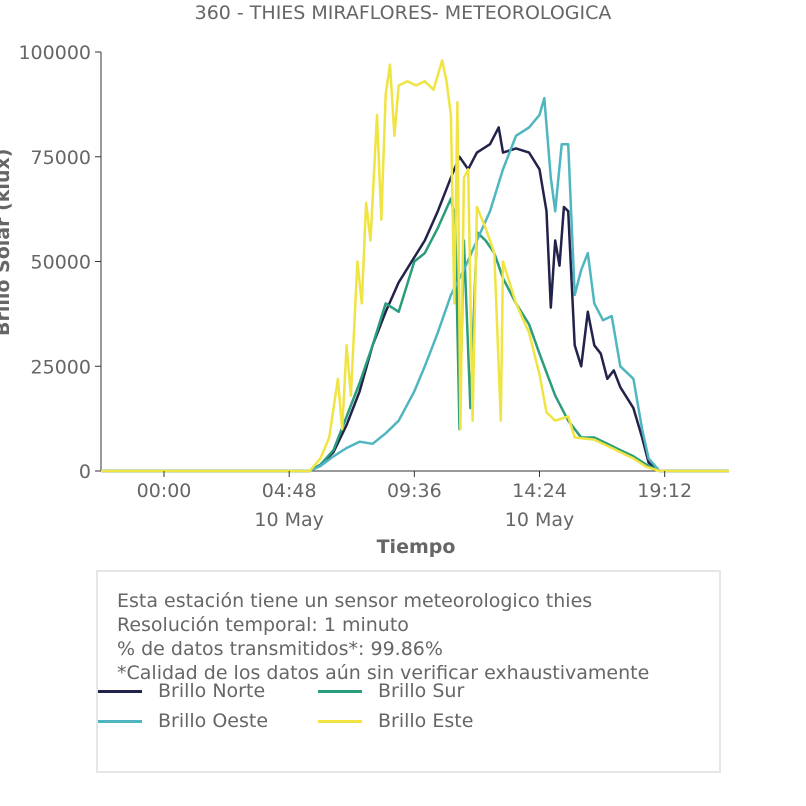  What do you see at coordinates (403, 13) in the screenshot?
I see `chart-title: 360 - THIES MIRAFLORES- METEOROLOGICA` at bounding box center [403, 13].